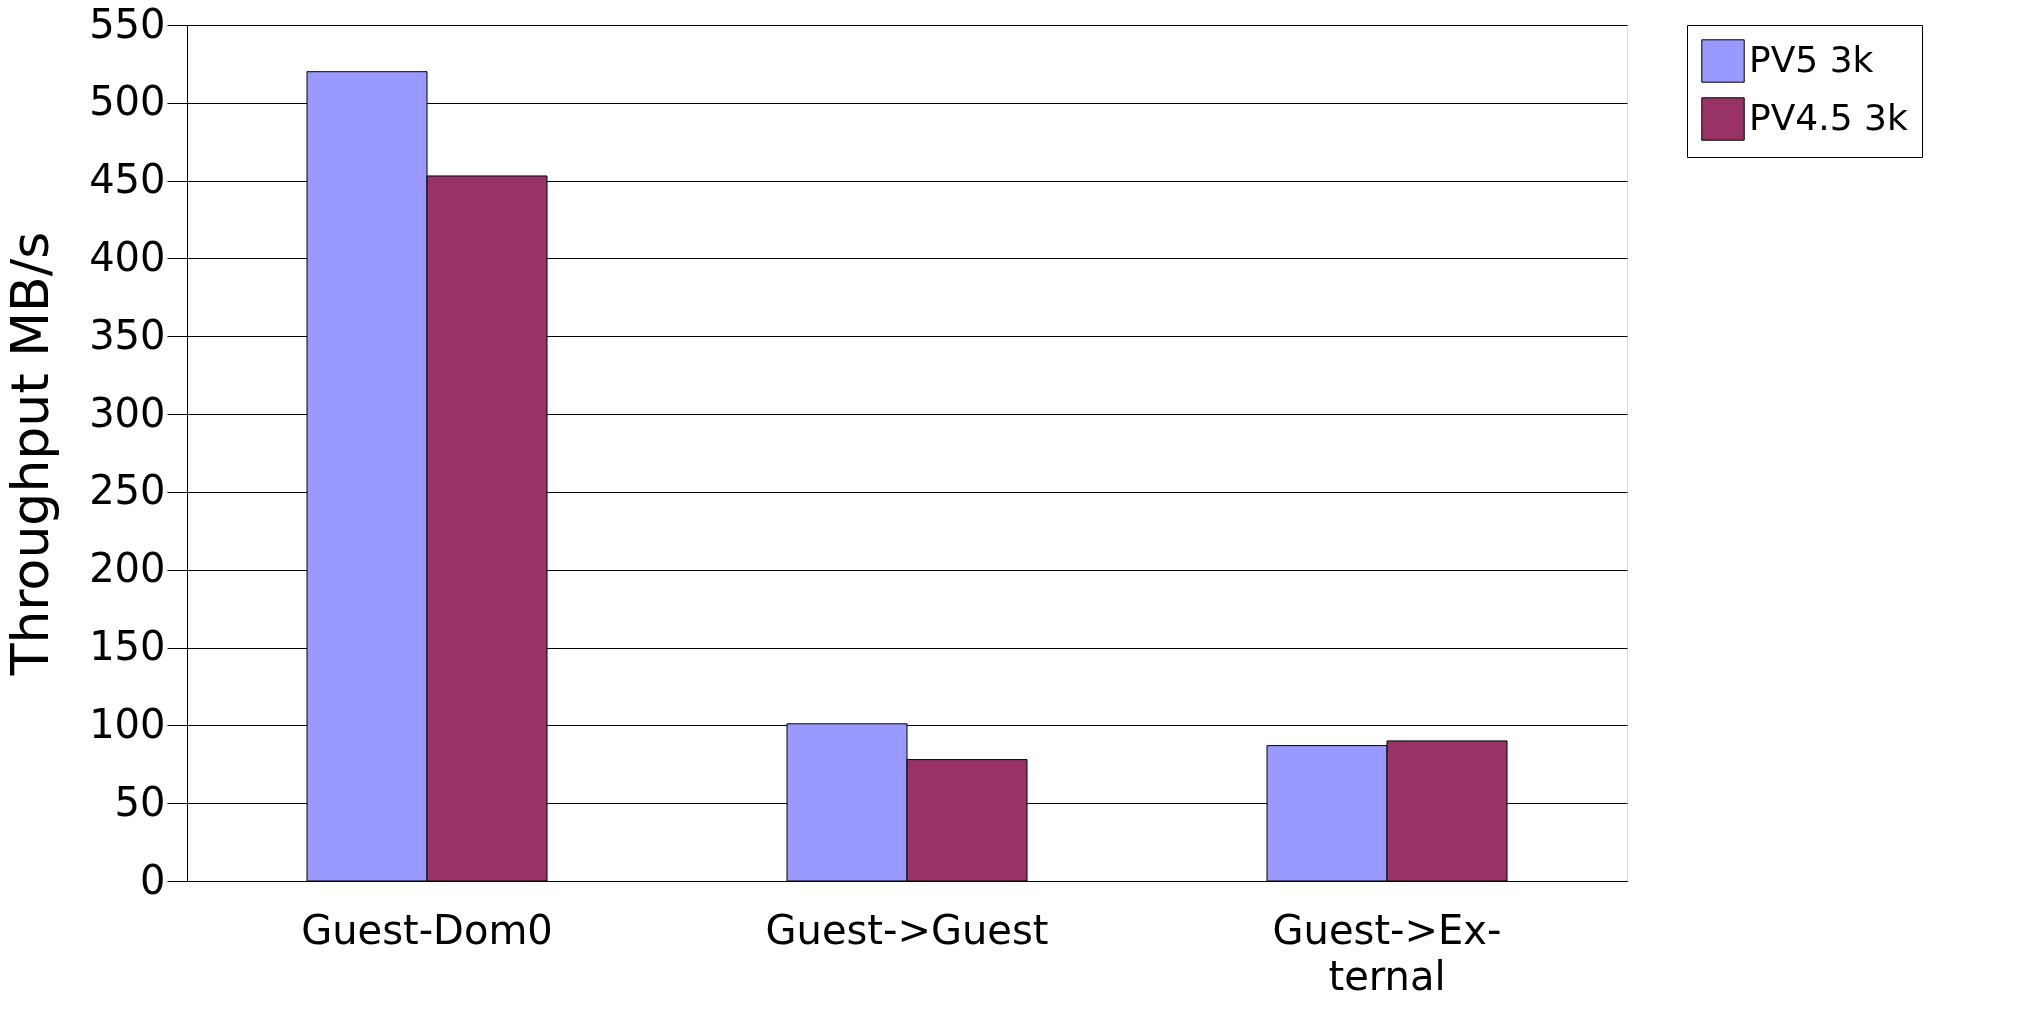 This screenshot has width=2022, height=1023. I want to click on y-tick-label: 150, so click(127, 646).